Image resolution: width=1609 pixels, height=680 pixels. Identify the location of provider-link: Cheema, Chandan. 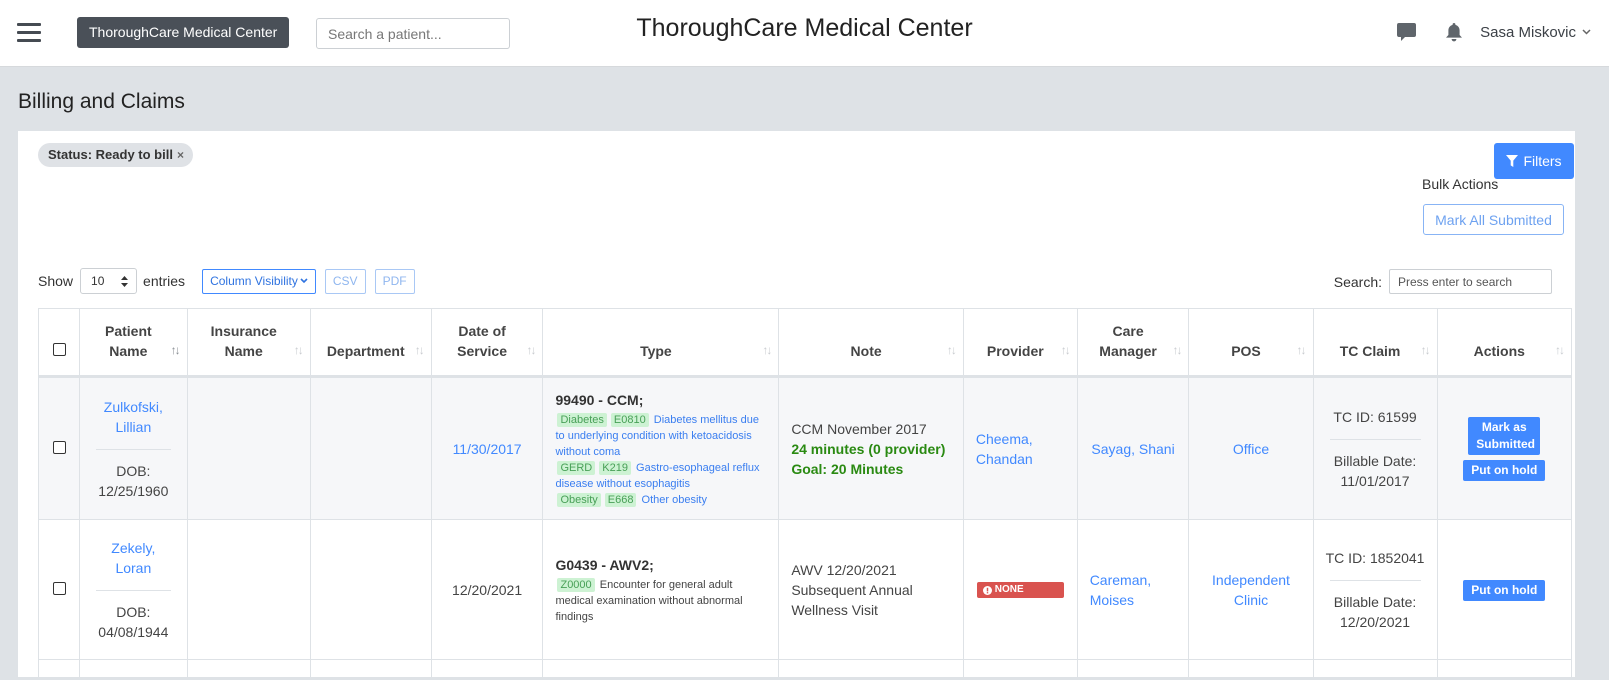
(1004, 448).